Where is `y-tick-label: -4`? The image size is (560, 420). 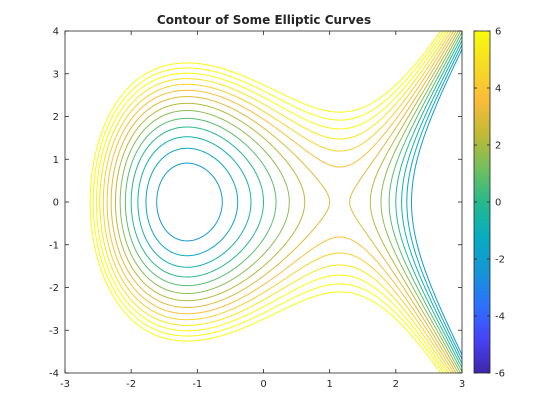 y-tick-label: -4 is located at coordinates (54, 374).